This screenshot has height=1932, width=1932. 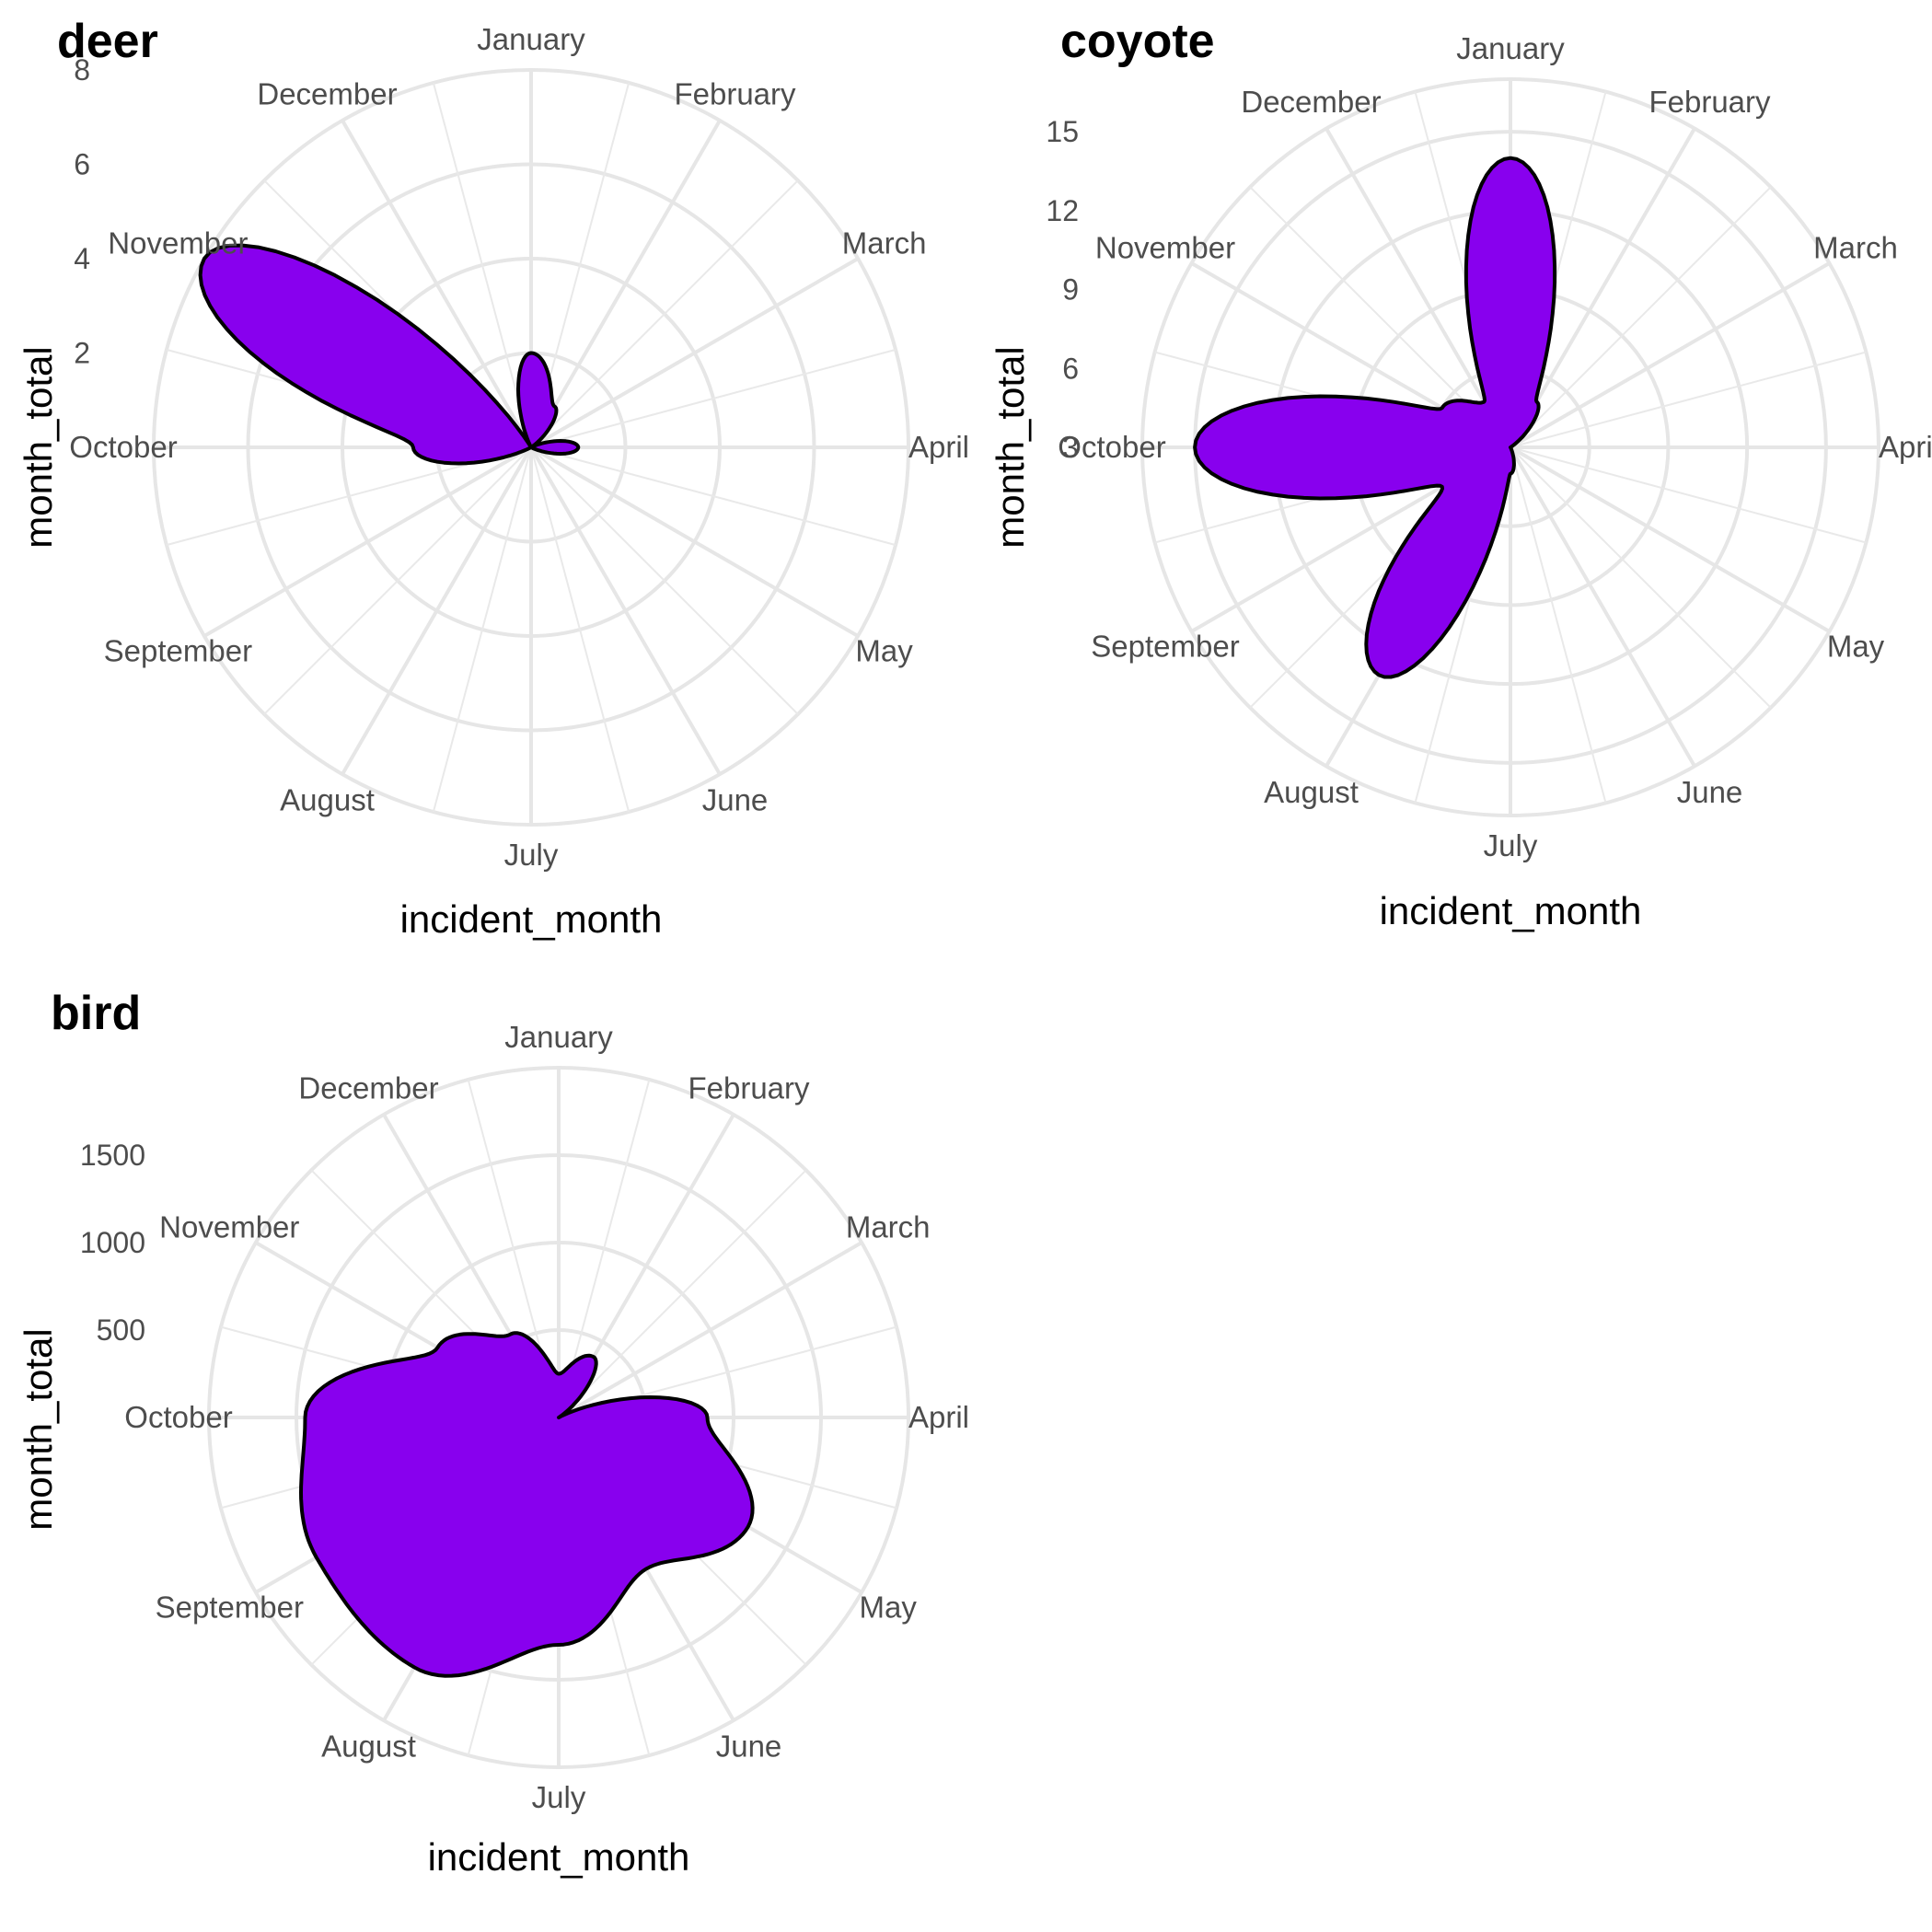 I want to click on y-tick-labels-deer: 2 4 6 8, so click(x=82, y=212).